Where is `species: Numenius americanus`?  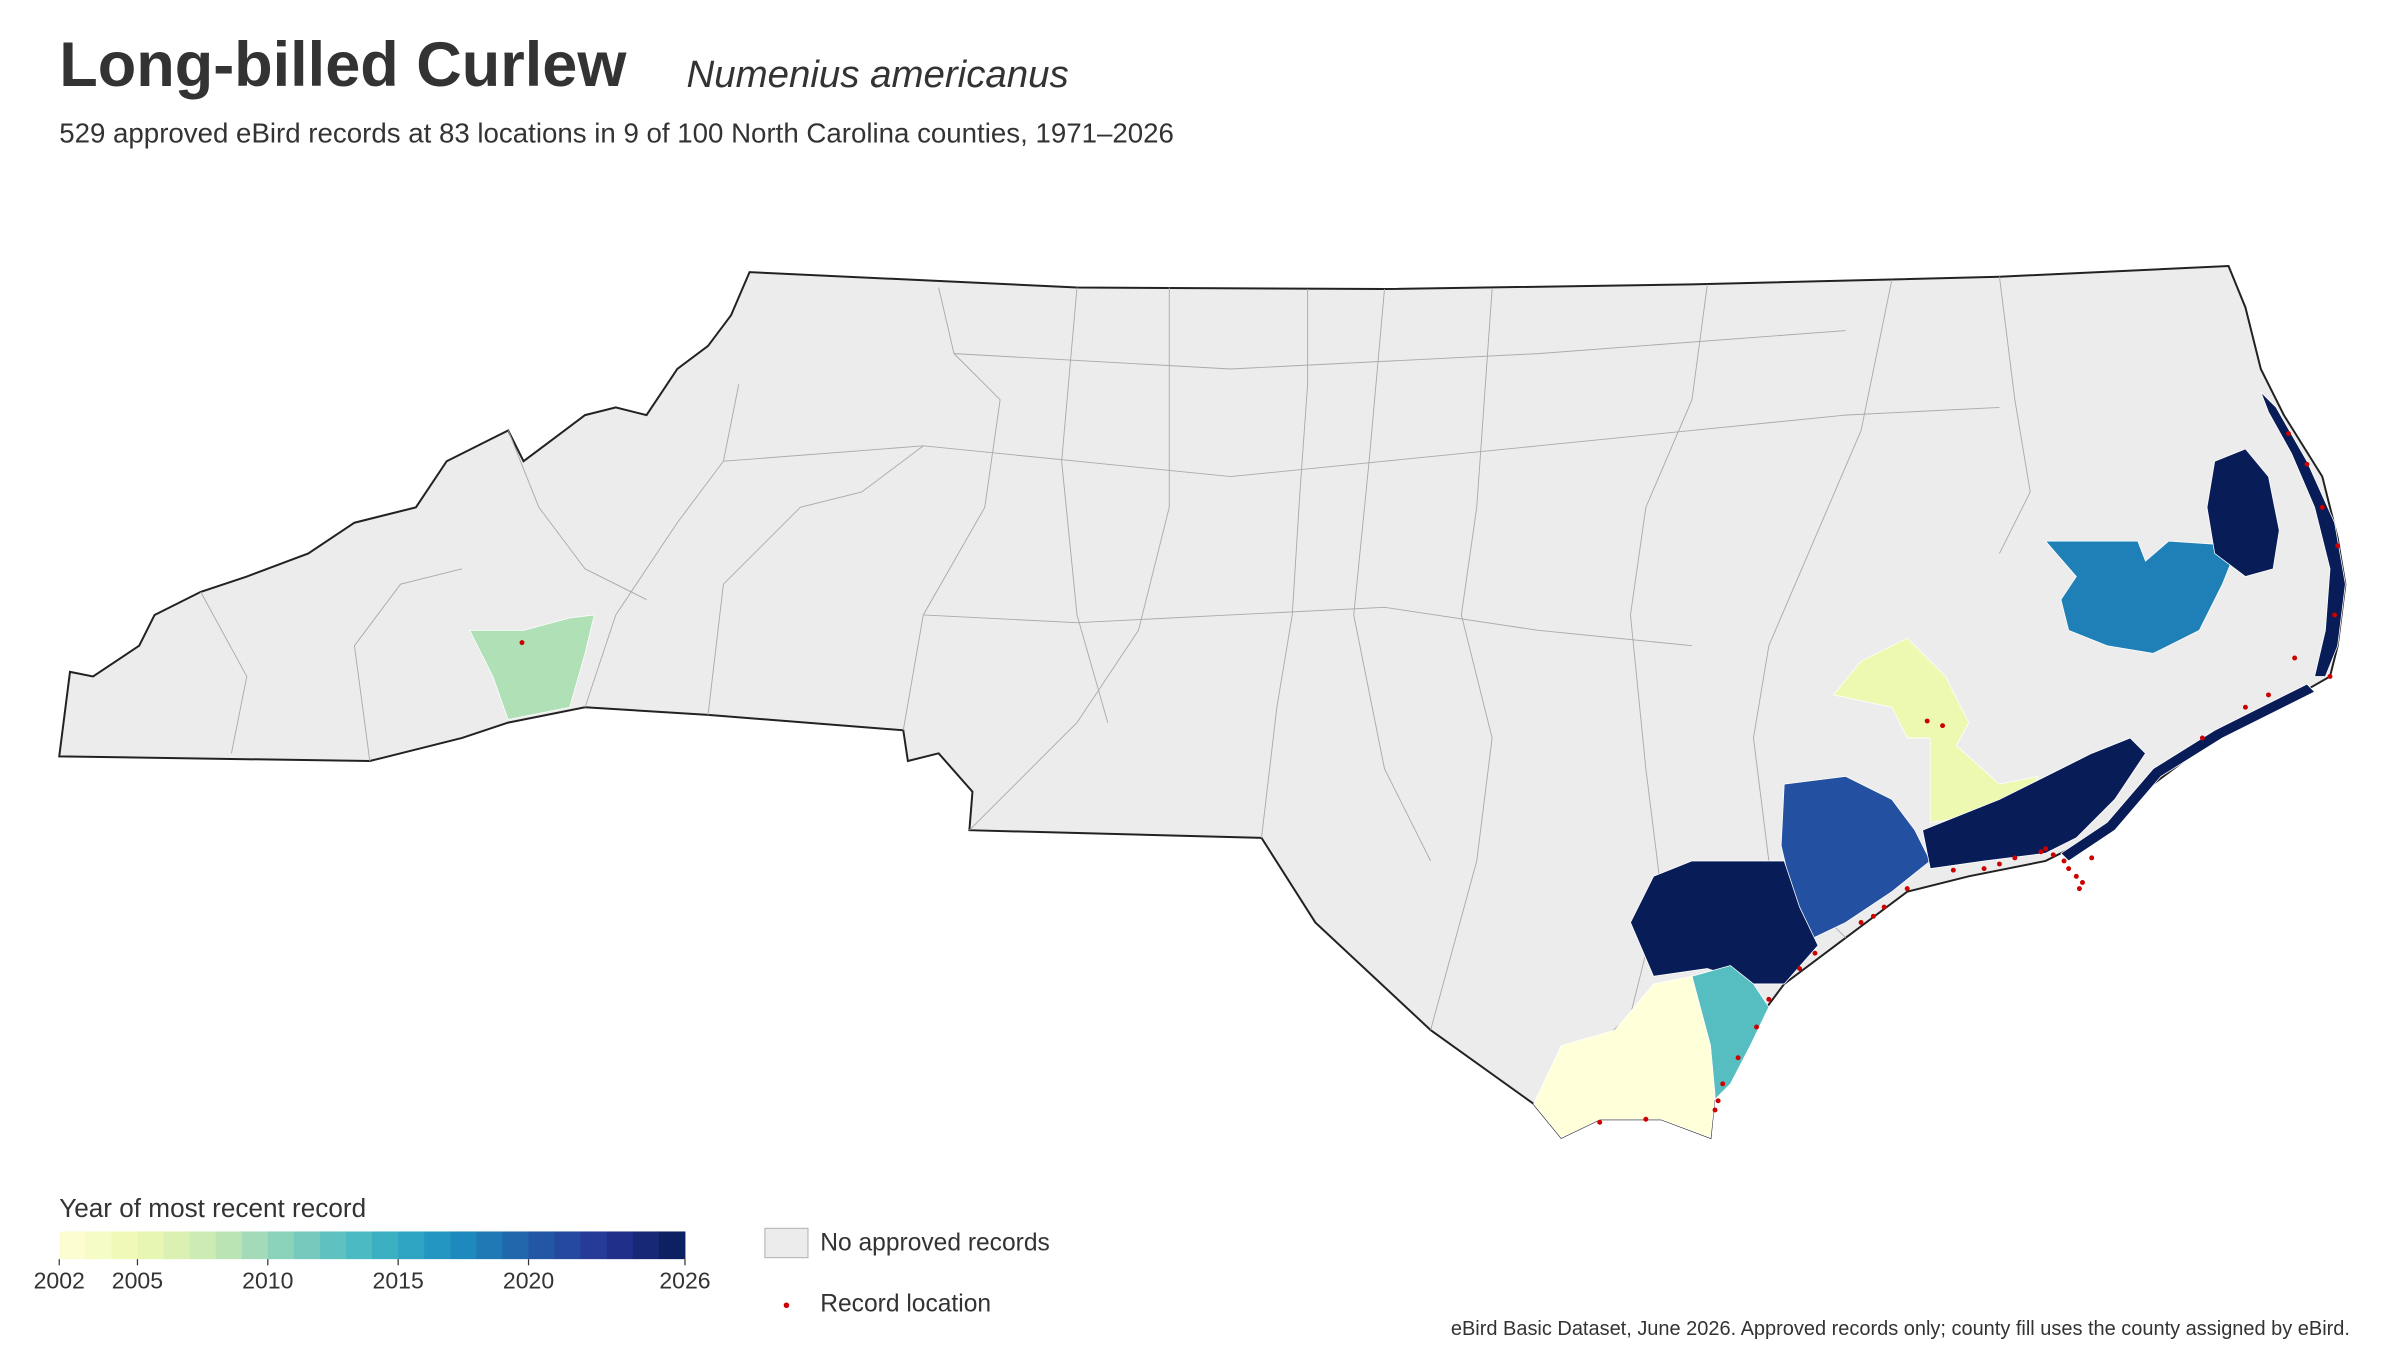 species: Numenius americanus is located at coordinates (878, 74).